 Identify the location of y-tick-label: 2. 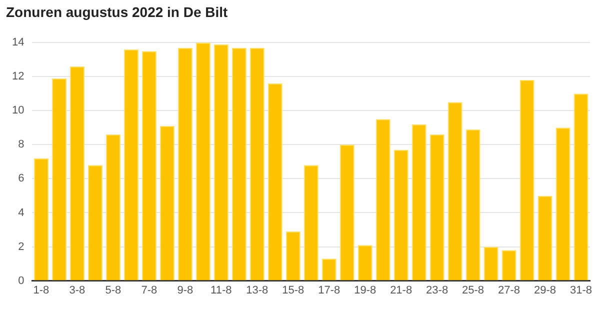
(21, 246).